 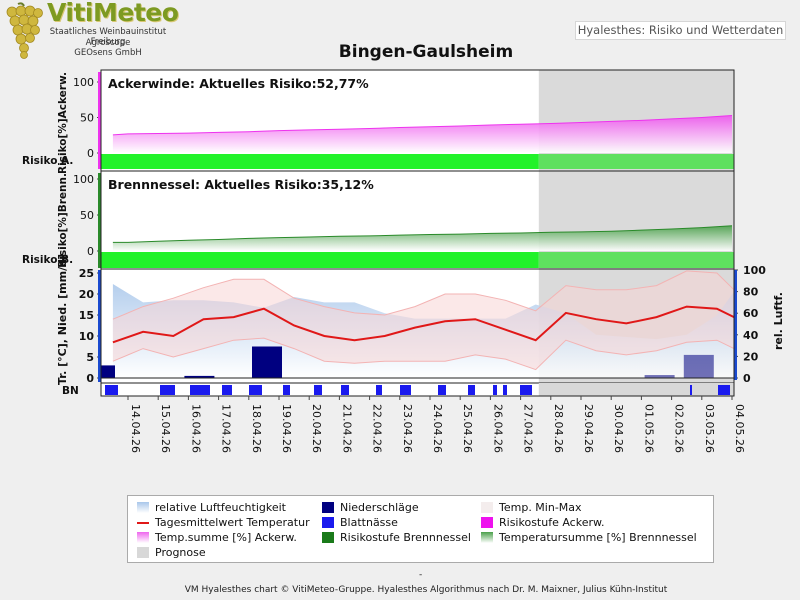 What do you see at coordinates (751, 356) in the screenshot?
I see `y-tick-label-right: 20` at bounding box center [751, 356].